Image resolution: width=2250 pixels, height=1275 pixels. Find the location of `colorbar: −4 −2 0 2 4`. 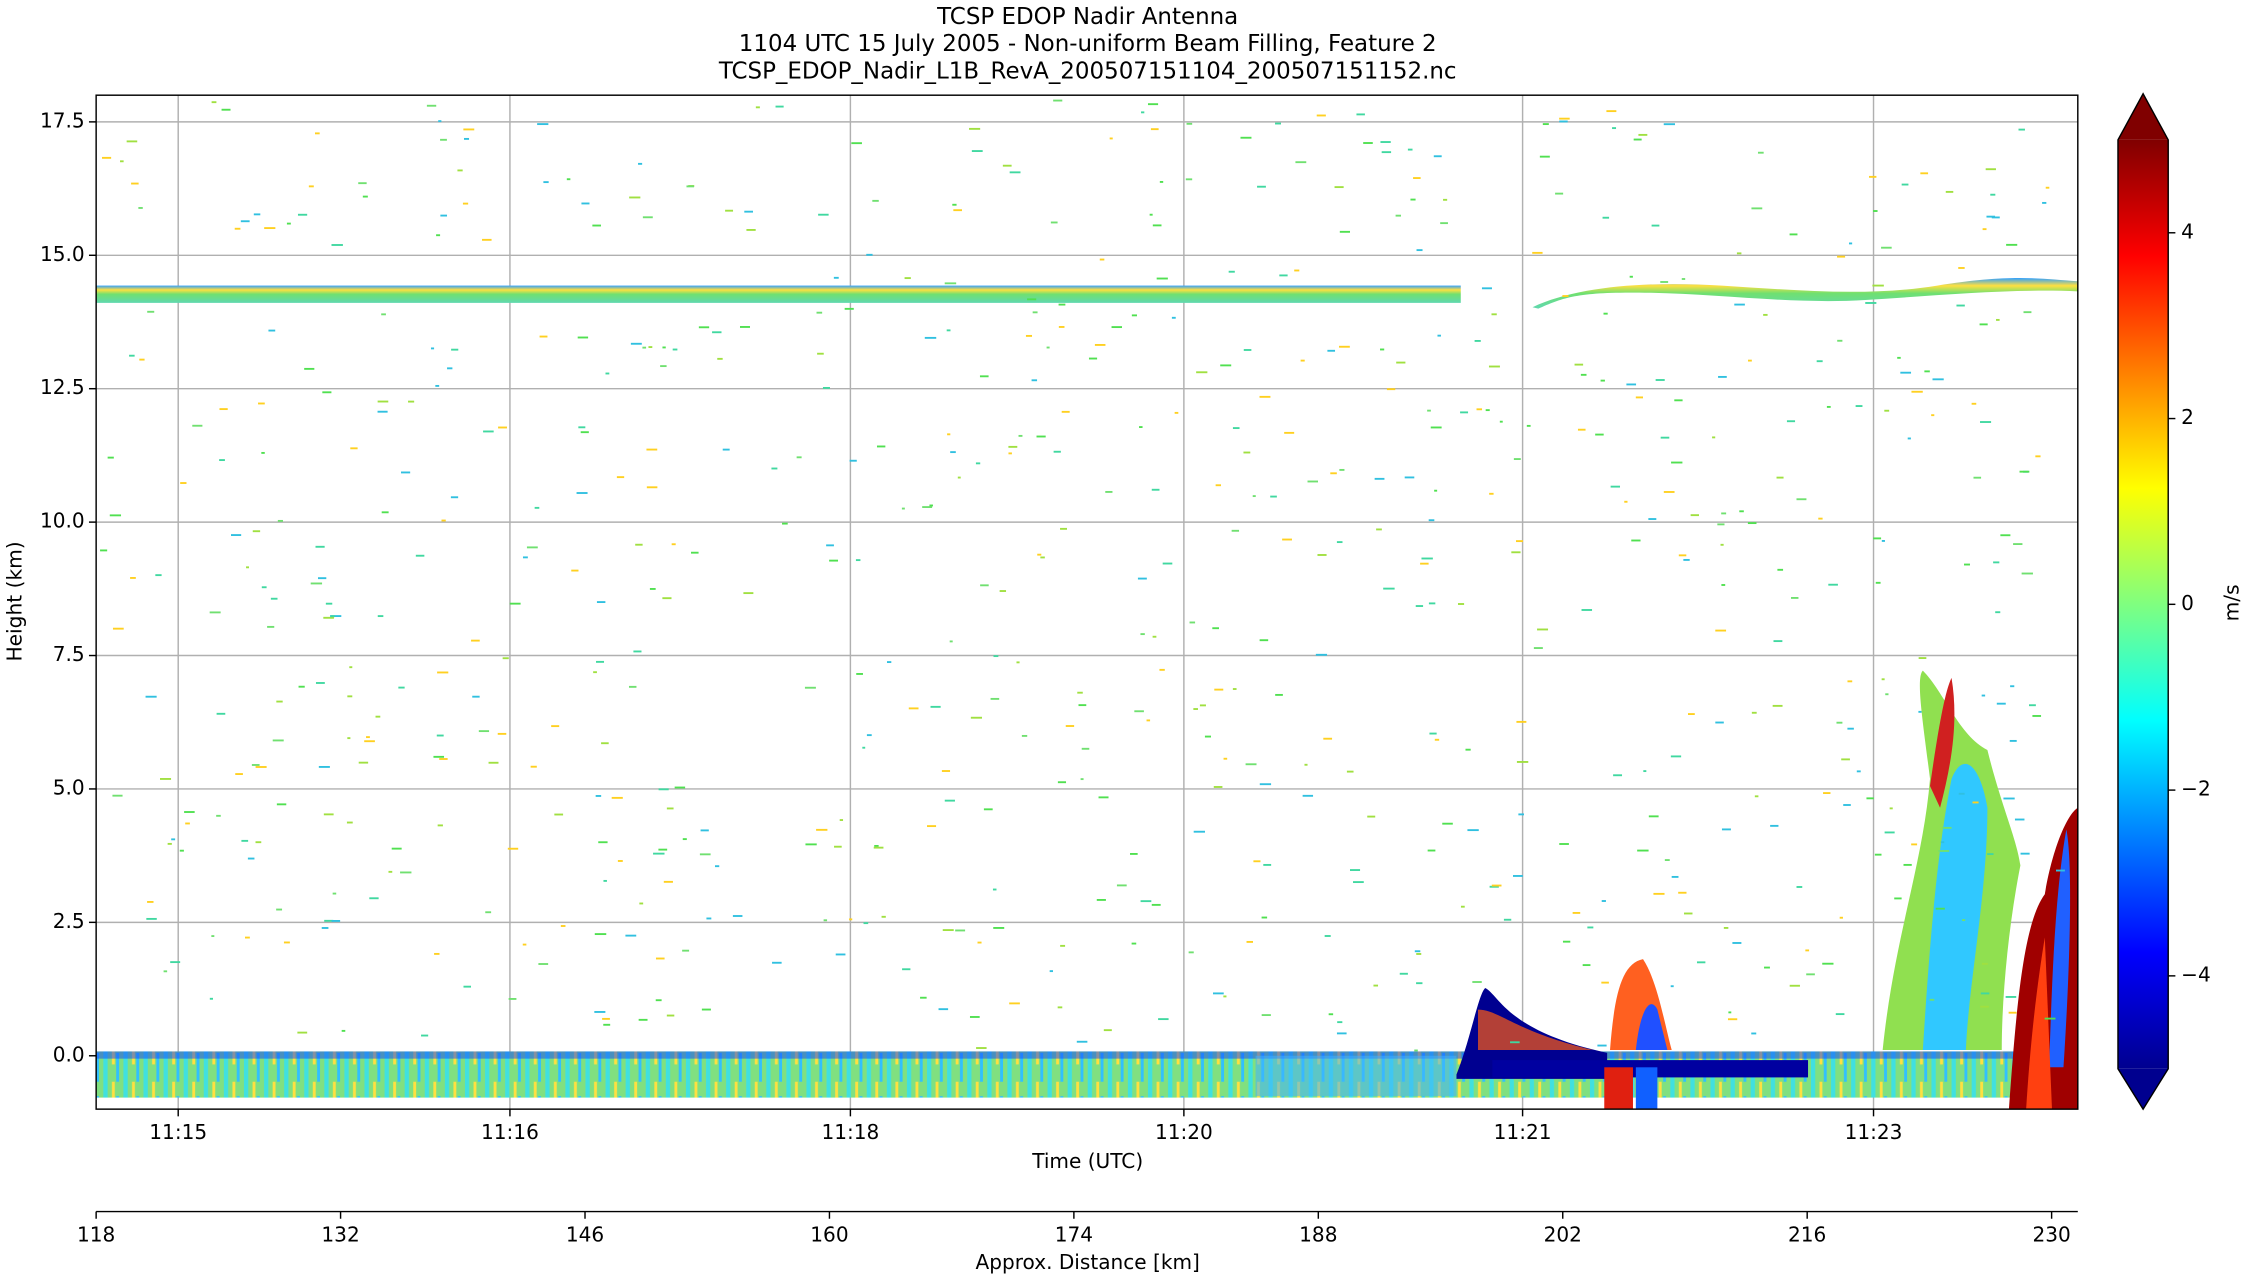

colorbar: −4 −2 0 2 4 is located at coordinates (2164, 601).